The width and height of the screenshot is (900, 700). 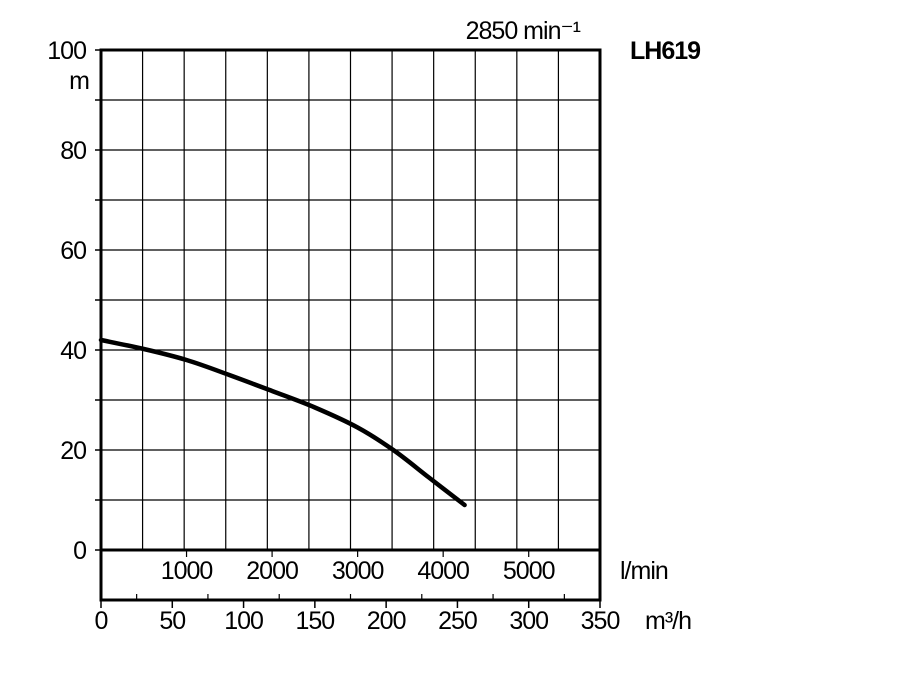 I want to click on x-tick-label: 200, so click(x=386, y=621).